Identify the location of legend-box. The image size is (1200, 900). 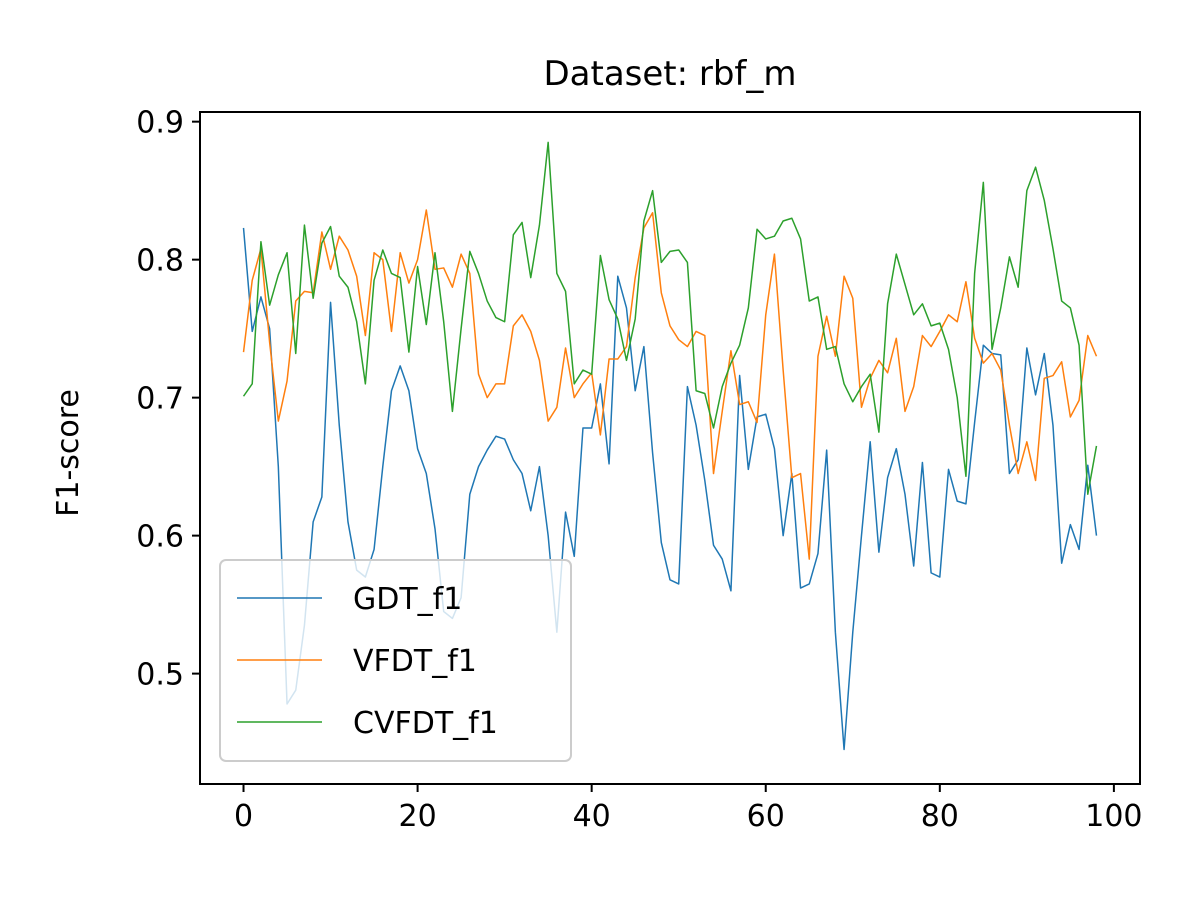
(395, 660).